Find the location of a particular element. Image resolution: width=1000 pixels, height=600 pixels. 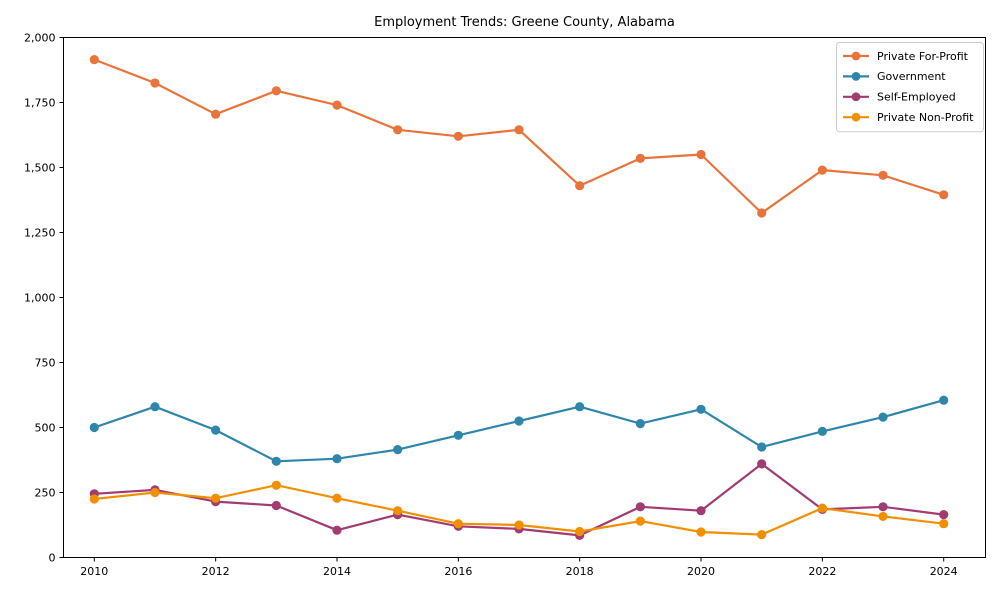

data-point-government-2019 is located at coordinates (640, 424).